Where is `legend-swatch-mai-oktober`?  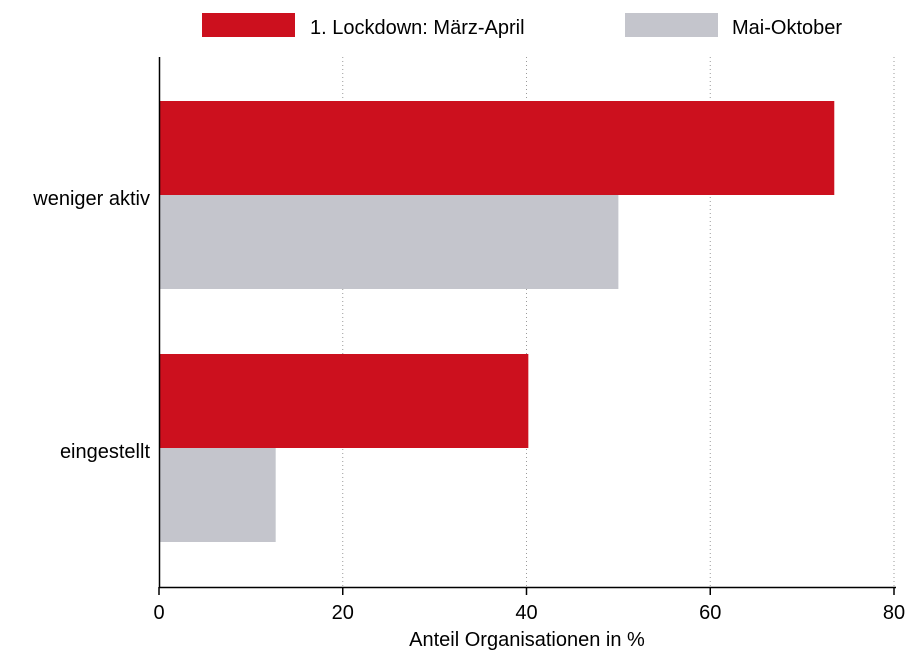 legend-swatch-mai-oktober is located at coordinates (671, 25).